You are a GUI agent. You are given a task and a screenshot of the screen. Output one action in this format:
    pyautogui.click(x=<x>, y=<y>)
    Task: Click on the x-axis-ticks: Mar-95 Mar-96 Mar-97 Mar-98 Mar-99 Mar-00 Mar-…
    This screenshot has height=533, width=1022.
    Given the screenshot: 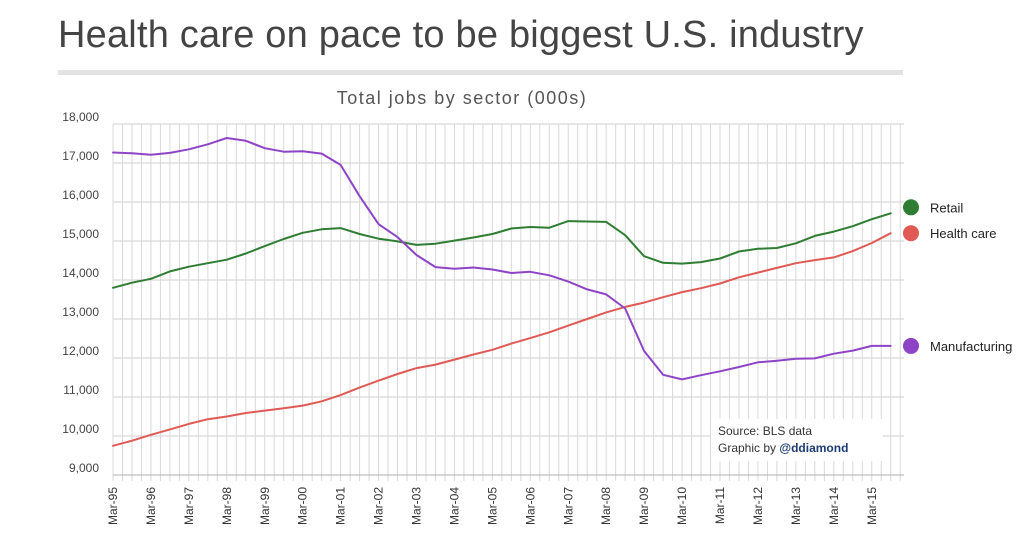 What is the action you would take?
    pyautogui.click(x=492, y=506)
    